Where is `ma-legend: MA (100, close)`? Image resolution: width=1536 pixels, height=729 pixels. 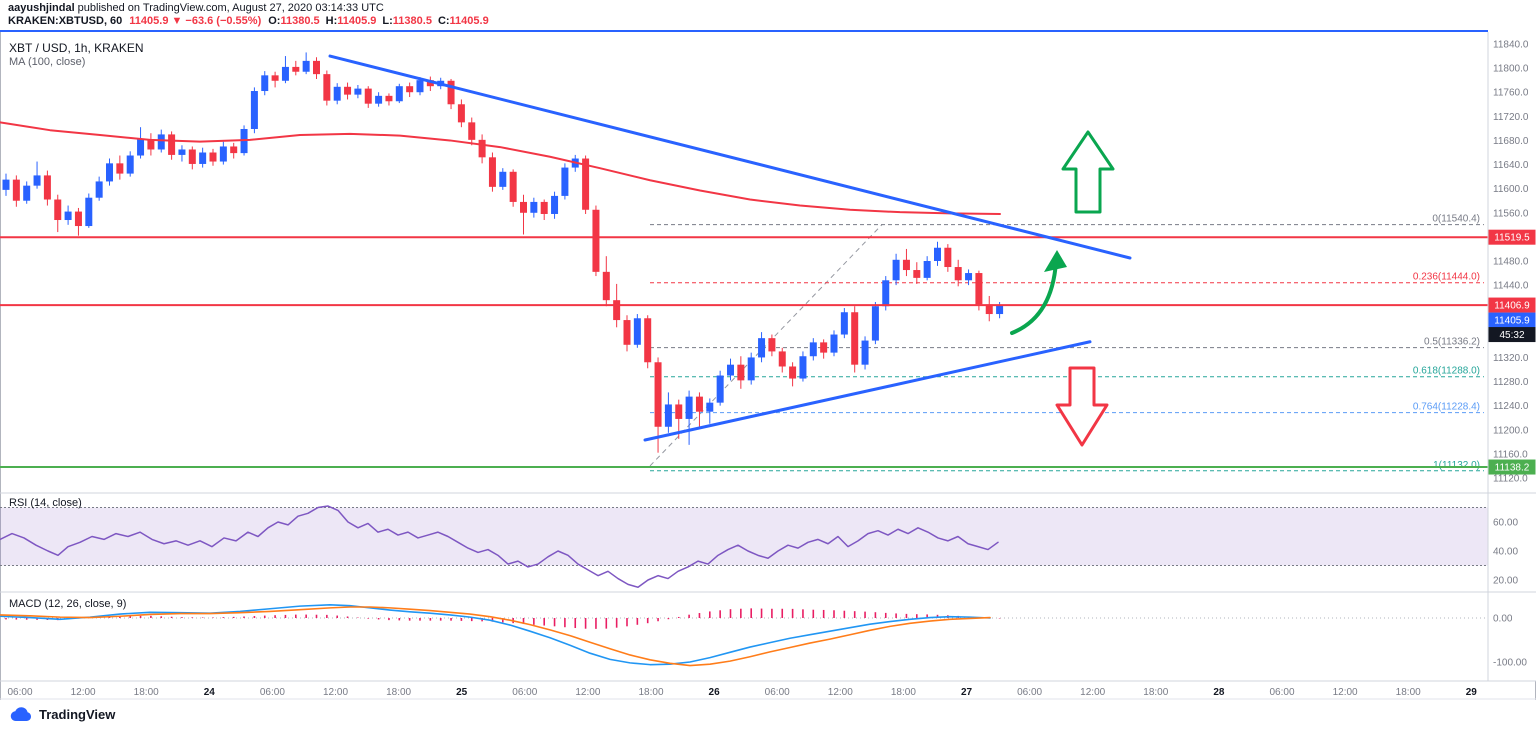
ma-legend: MA (100, close) is located at coordinates (47, 62).